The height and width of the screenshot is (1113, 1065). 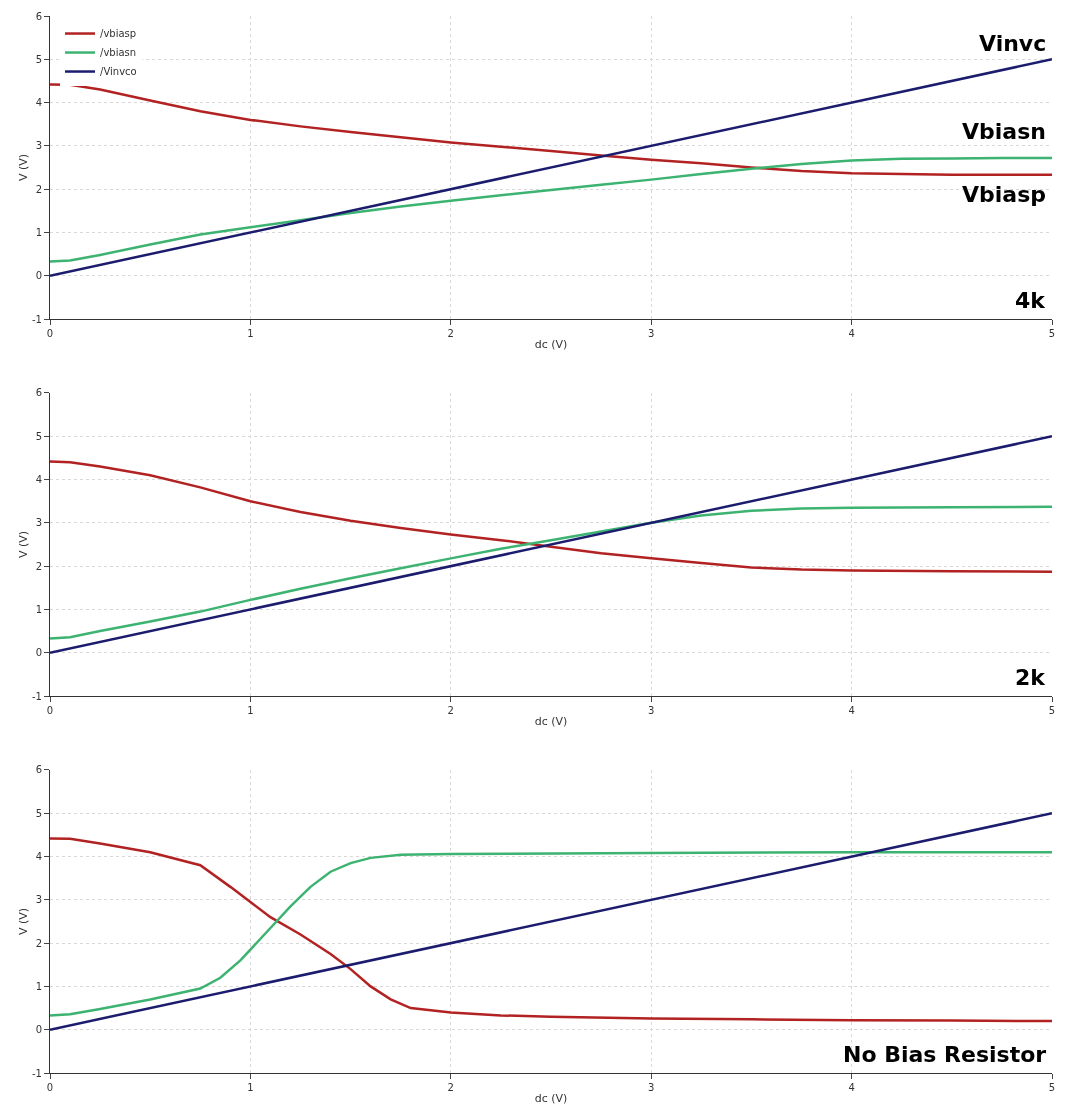 What do you see at coordinates (1031, 300) in the screenshot?
I see `annotation: 4k` at bounding box center [1031, 300].